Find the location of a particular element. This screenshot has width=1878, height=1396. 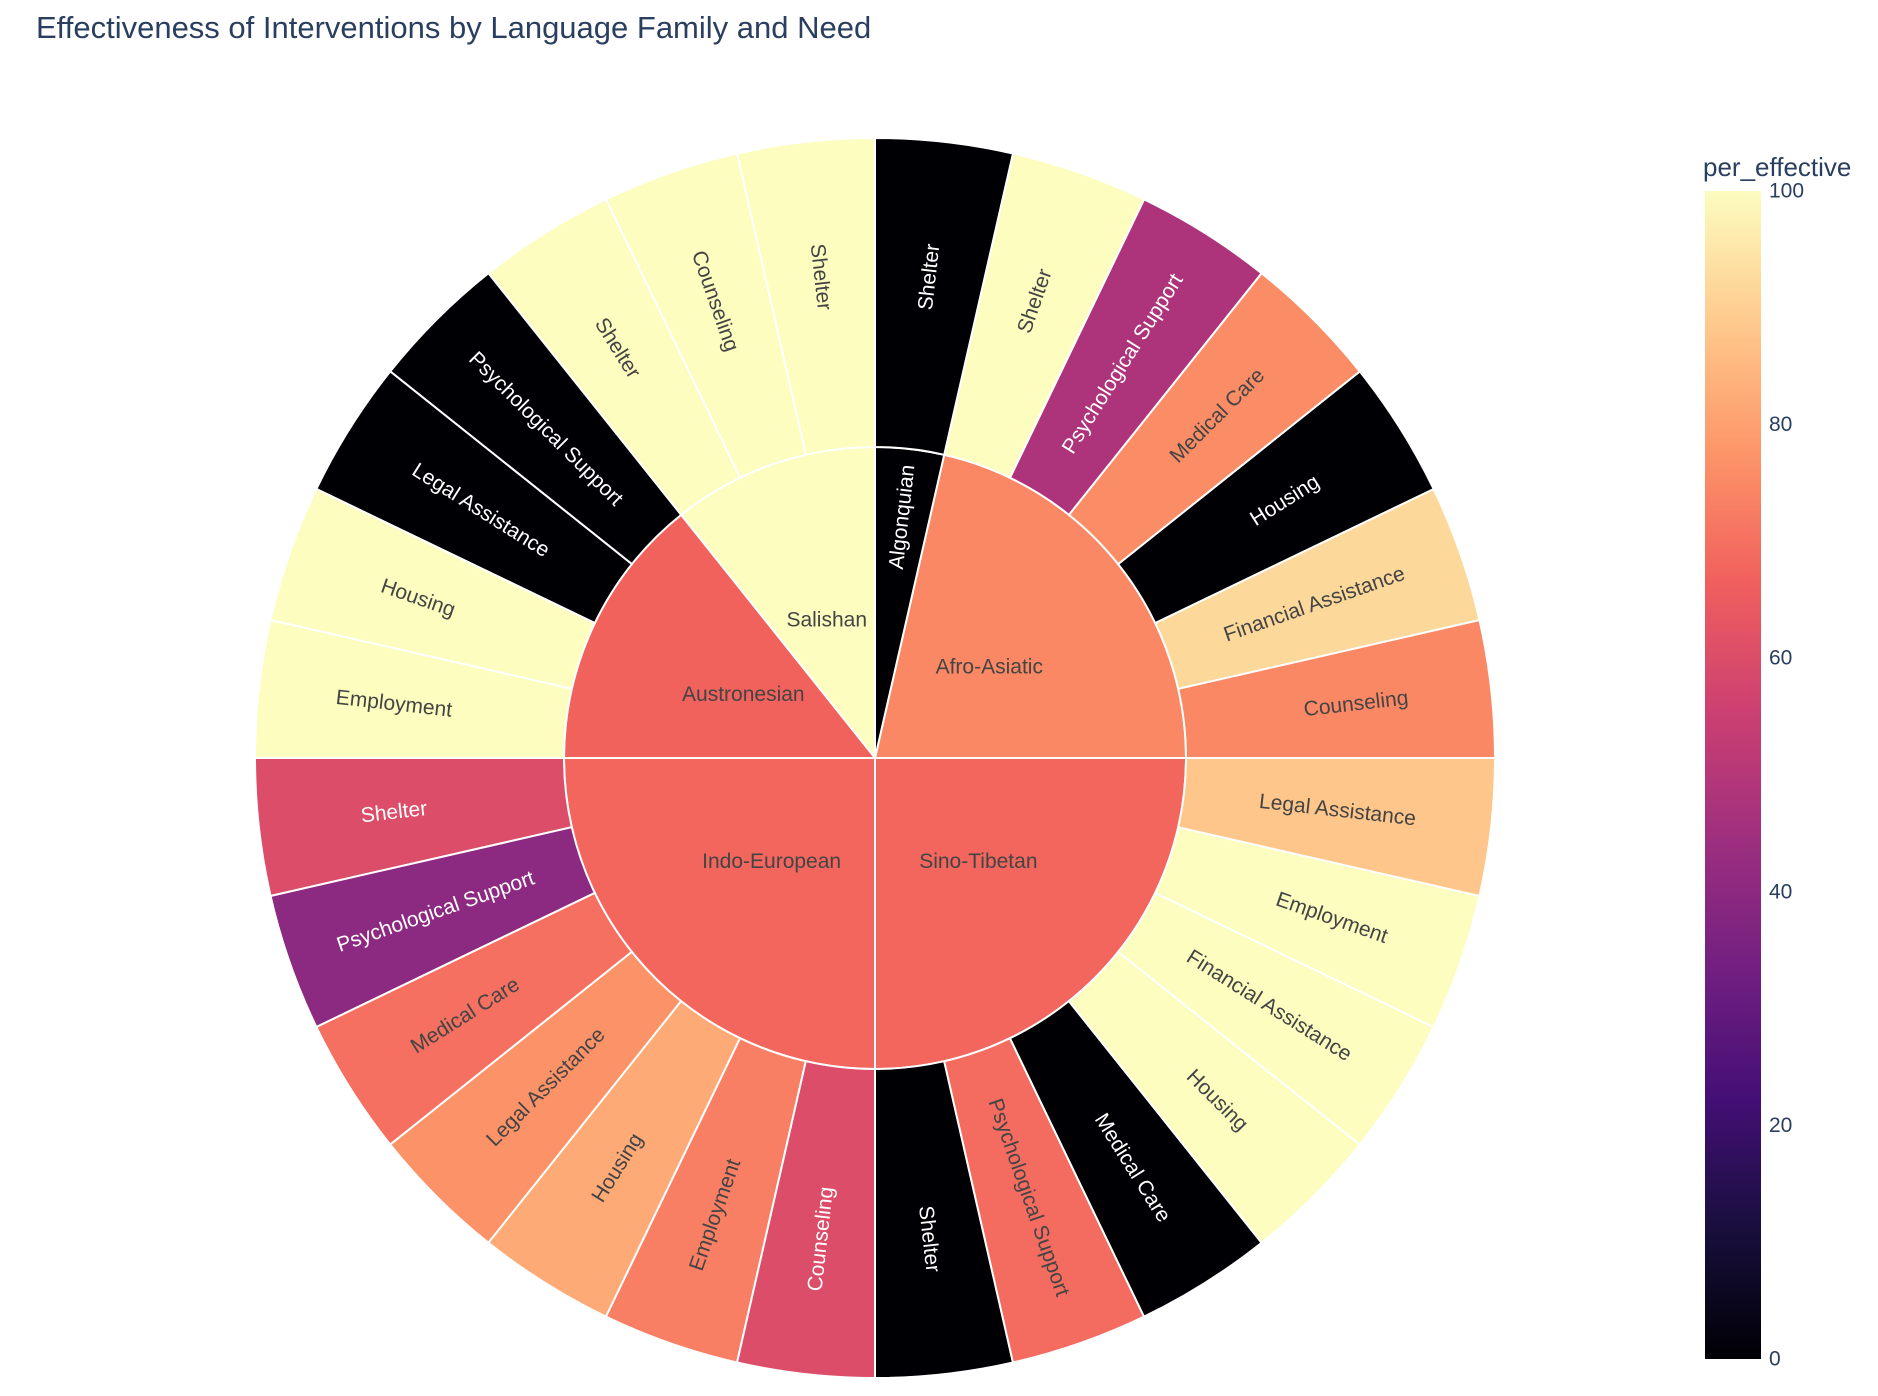

colorbar-tick-60: 60 is located at coordinates (1780, 658).